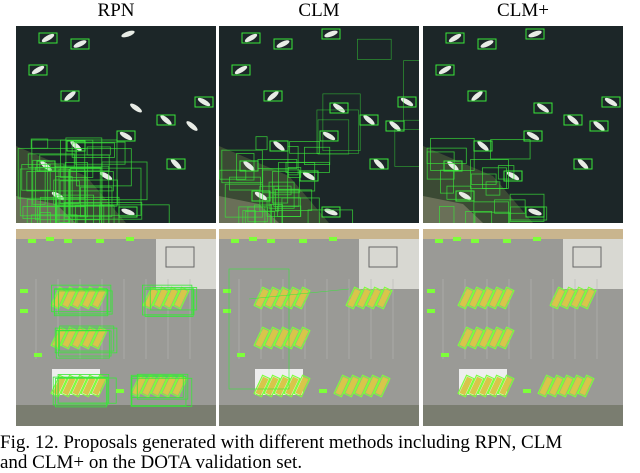  Describe the element at coordinates (116, 415) in the screenshot. I see `vegetation-strip` at that location.